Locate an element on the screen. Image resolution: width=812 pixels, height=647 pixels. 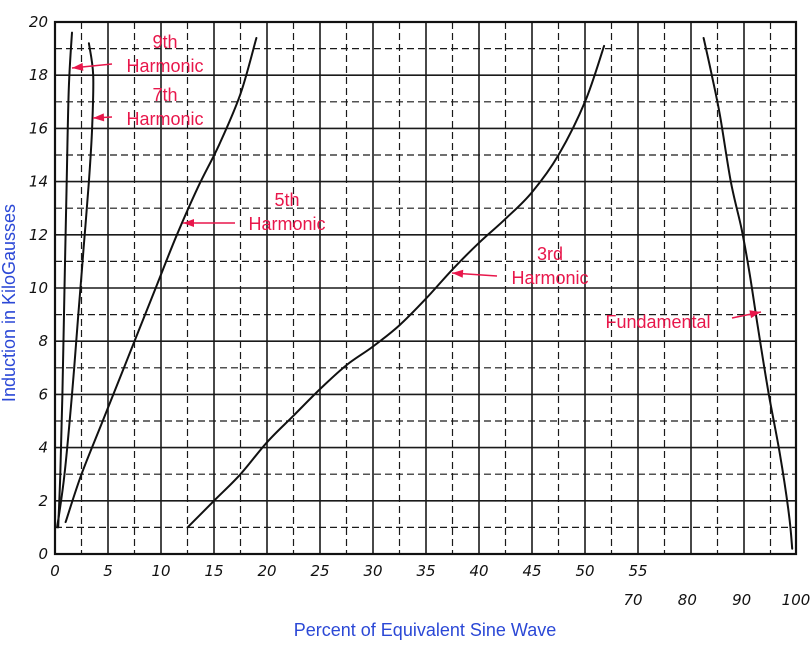
x-tick-label: 15 is located at coordinates (213, 571).